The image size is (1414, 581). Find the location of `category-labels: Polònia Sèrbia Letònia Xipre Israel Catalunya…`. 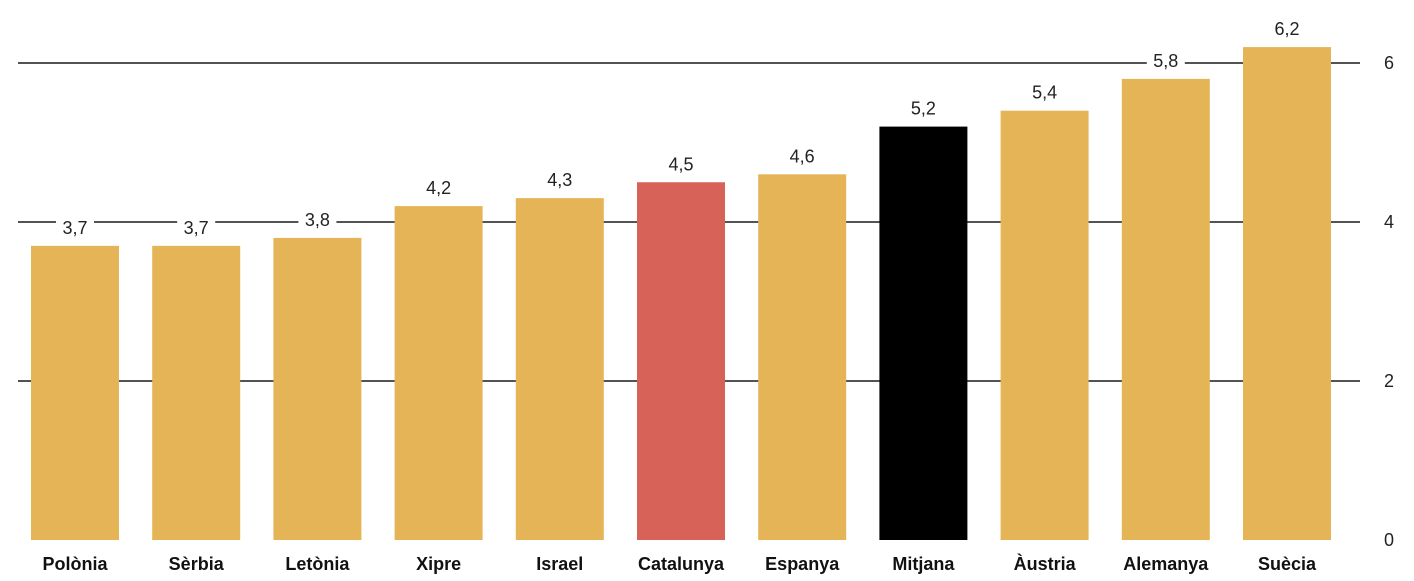

category-labels: Polònia Sèrbia Letònia Xipre Israel Catalunya… is located at coordinates (679, 563).